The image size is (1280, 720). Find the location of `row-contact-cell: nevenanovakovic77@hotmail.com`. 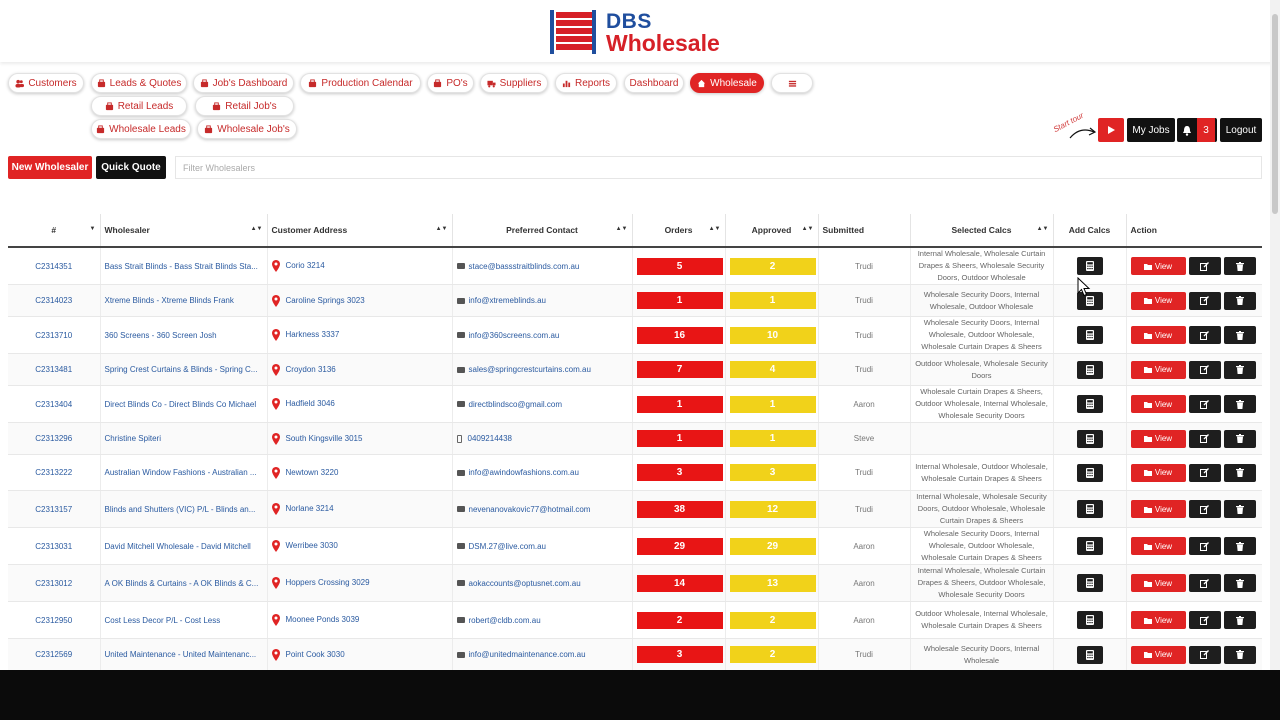

row-contact-cell: nevenanovakovic77@hotmail.com is located at coordinates (542, 509).